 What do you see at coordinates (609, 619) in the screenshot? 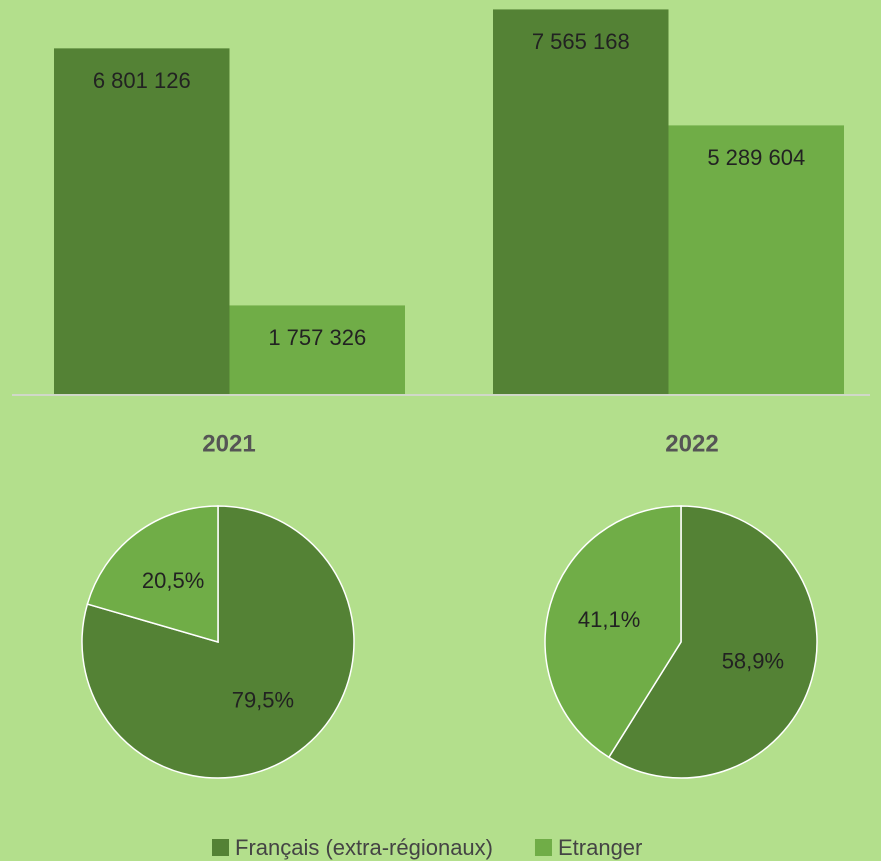
I see `data-label: 41,1%` at bounding box center [609, 619].